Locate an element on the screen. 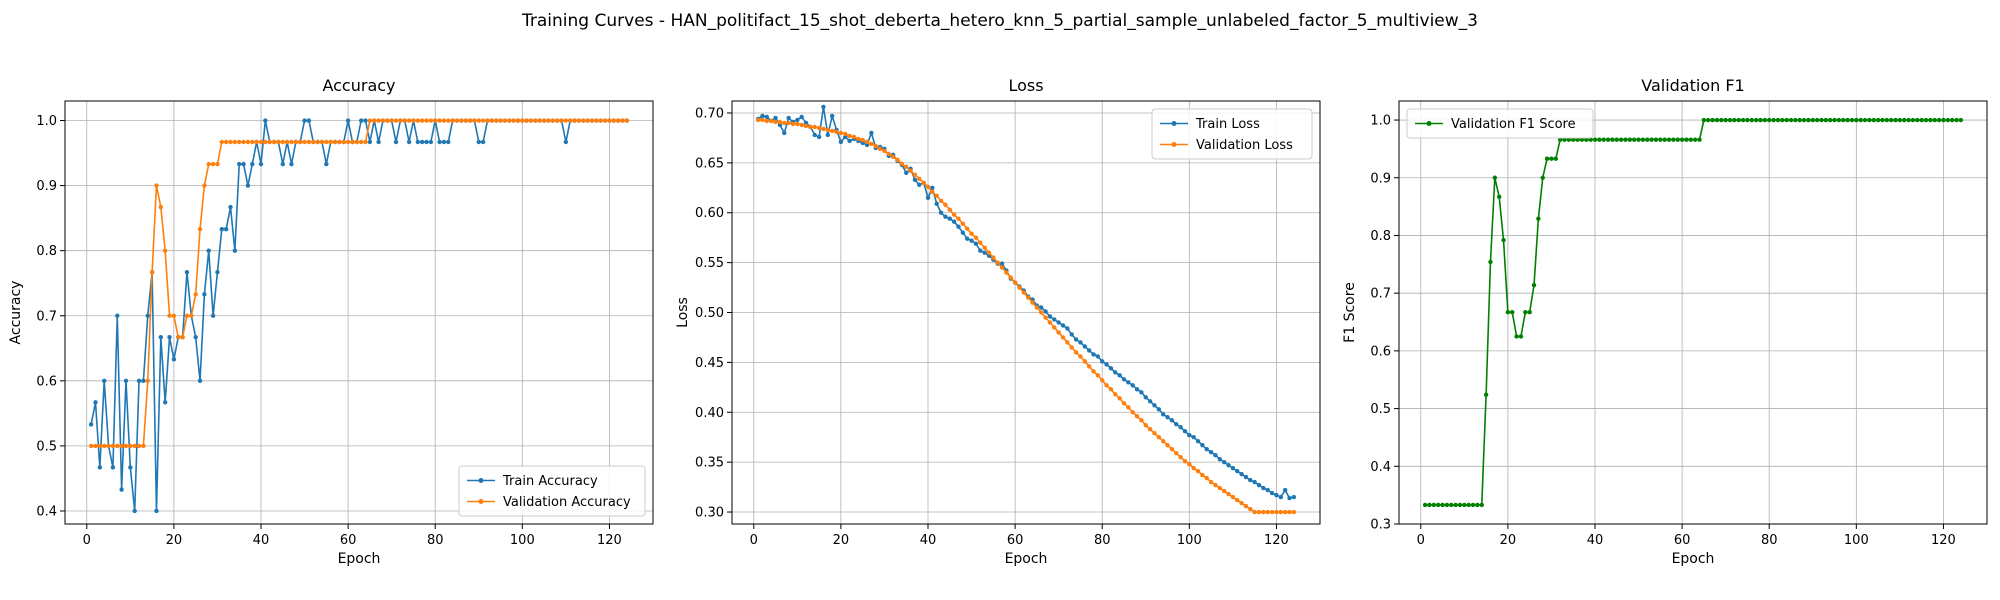 The height and width of the screenshot is (600, 2000). loss-legend: Train Loss Validation Loss is located at coordinates (1232, 134).